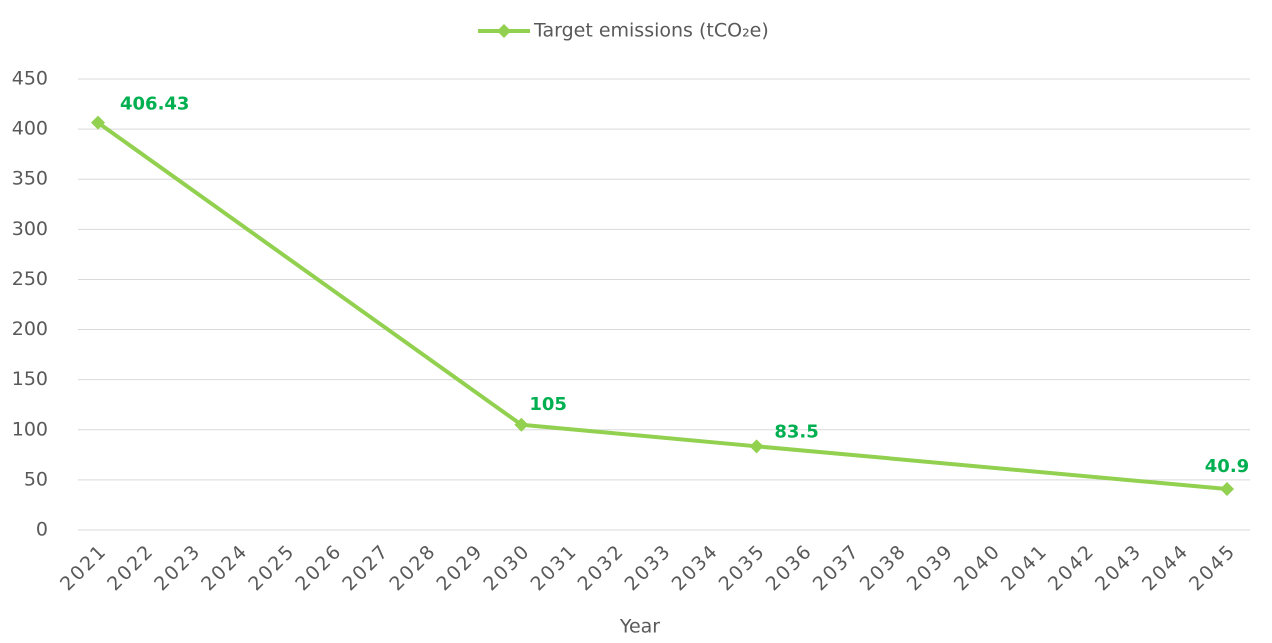  What do you see at coordinates (1165, 567) in the screenshot?
I see `x-tick-label: 2044` at bounding box center [1165, 567].